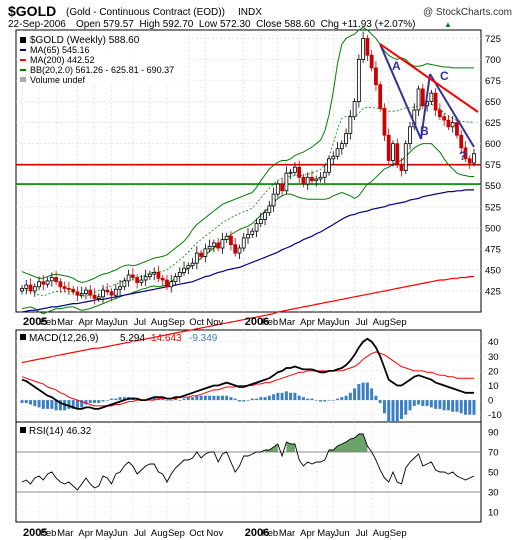 This screenshot has width=520, height=540. I want to click on macd-name: MACD(12,26,9), so click(63, 338).